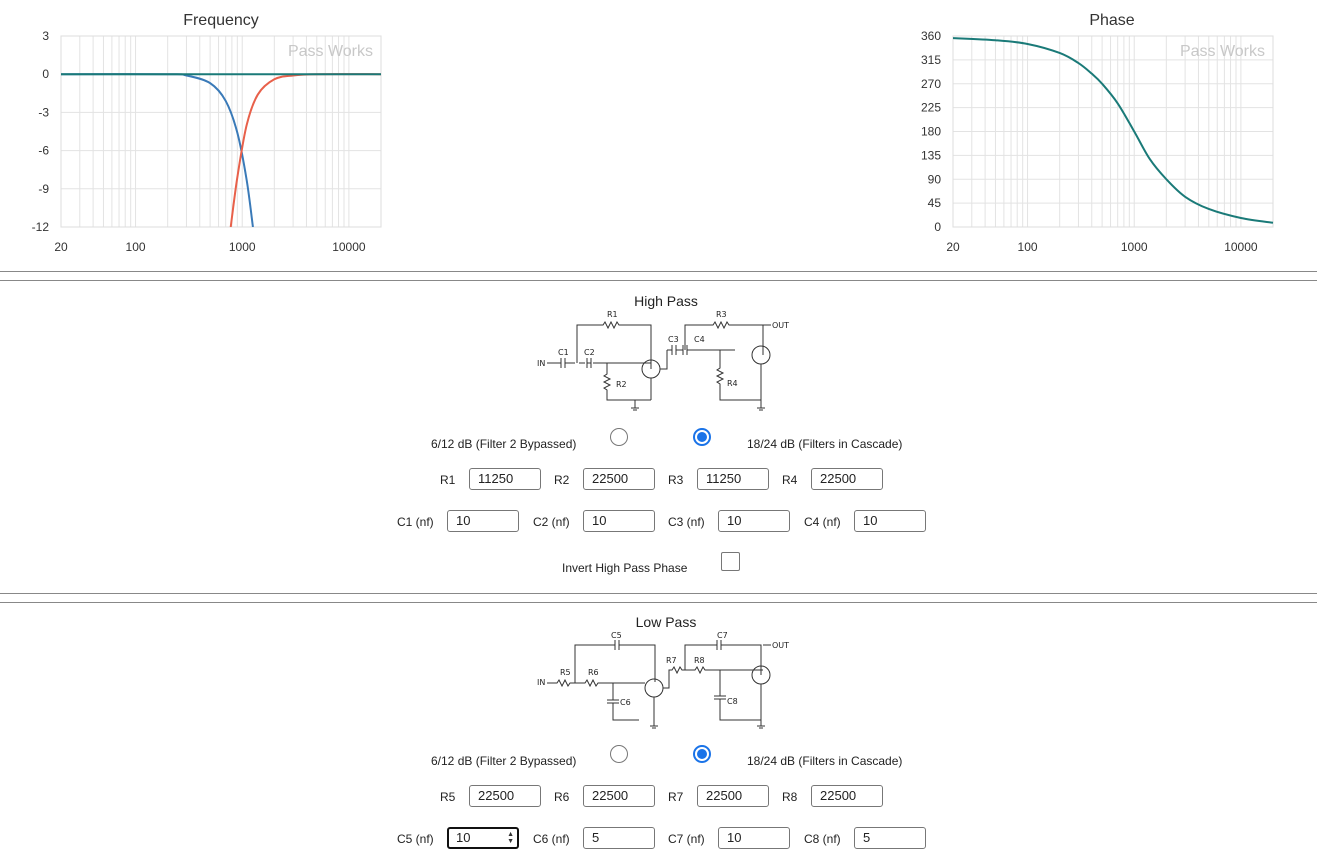 The width and height of the screenshot is (1317, 857). What do you see at coordinates (822, 522) in the screenshot?
I see `c4-label: C4 (nf)` at bounding box center [822, 522].